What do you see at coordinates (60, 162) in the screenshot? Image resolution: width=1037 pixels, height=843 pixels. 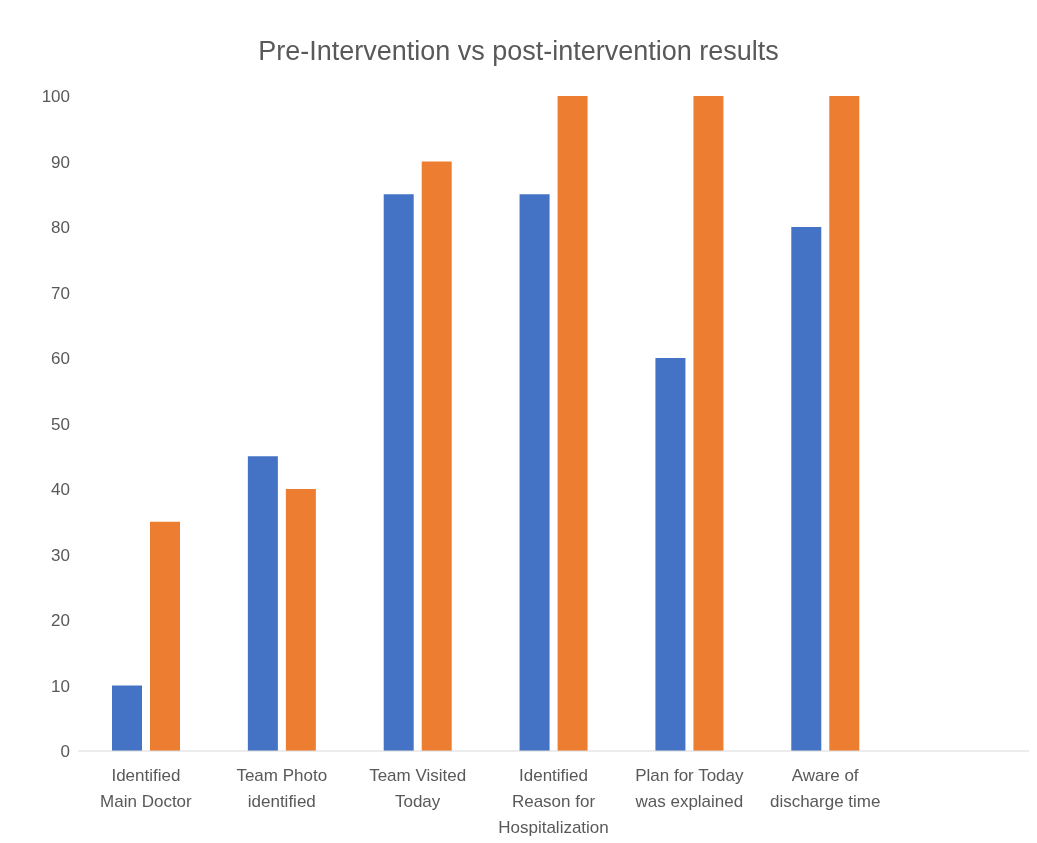 I see `y-tick-label: 90` at bounding box center [60, 162].